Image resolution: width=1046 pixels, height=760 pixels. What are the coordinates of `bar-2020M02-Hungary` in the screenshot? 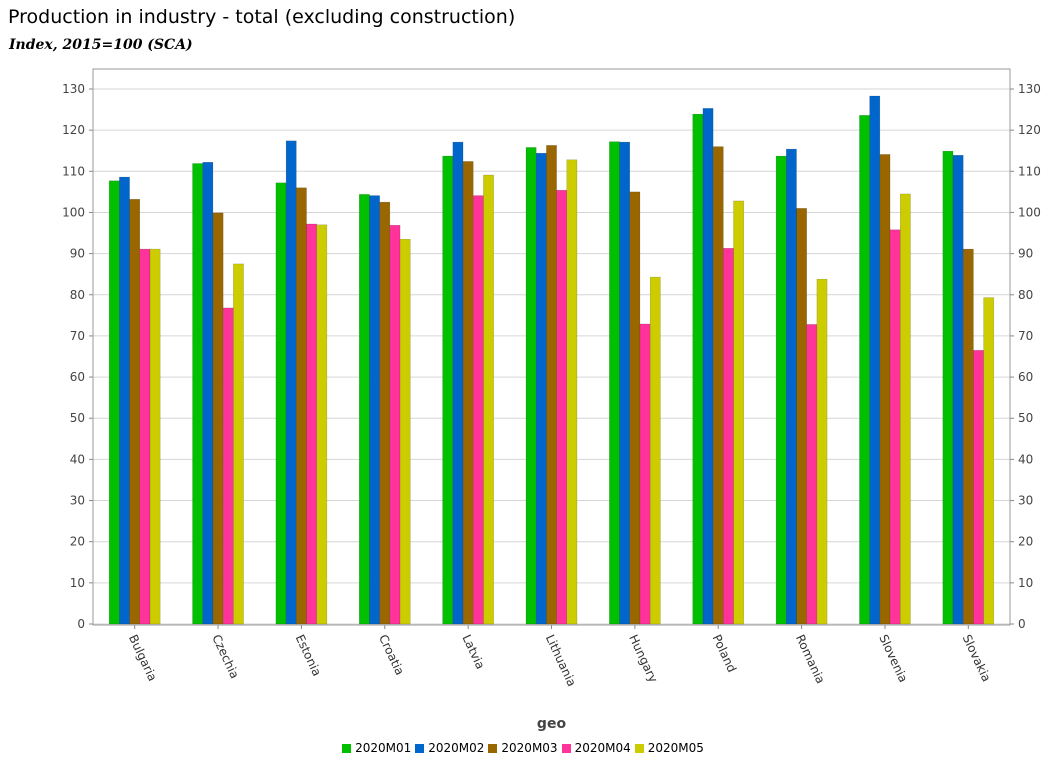 It's located at (625, 383).